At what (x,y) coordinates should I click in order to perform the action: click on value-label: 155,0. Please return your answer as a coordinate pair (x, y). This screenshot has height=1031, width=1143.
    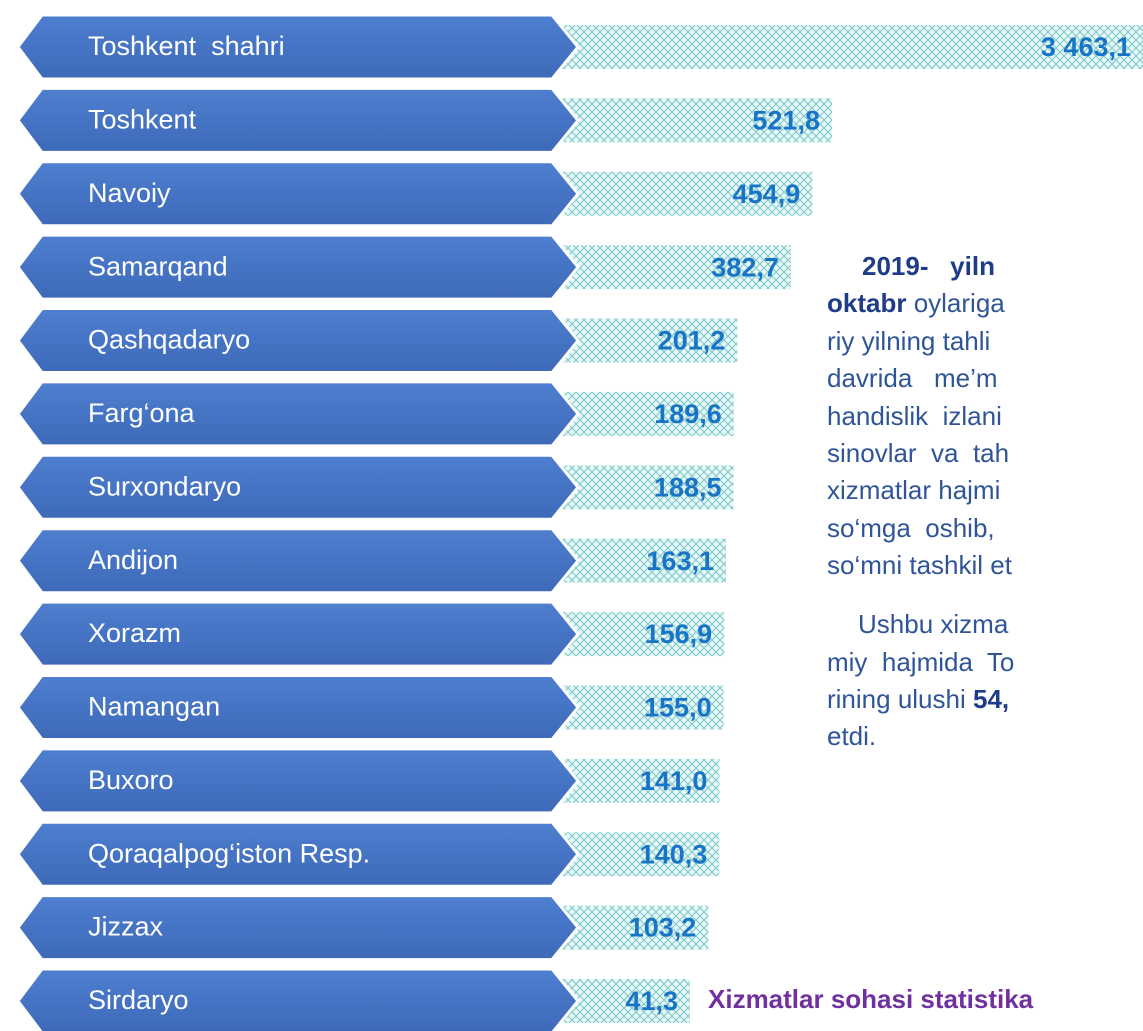
    Looking at the image, I should click on (678, 708).